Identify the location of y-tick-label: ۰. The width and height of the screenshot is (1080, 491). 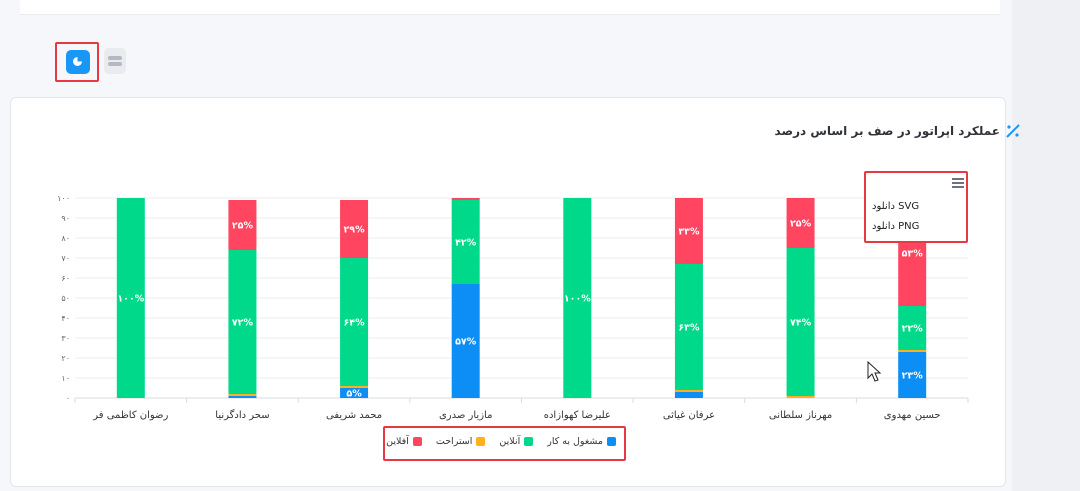
(68, 398).